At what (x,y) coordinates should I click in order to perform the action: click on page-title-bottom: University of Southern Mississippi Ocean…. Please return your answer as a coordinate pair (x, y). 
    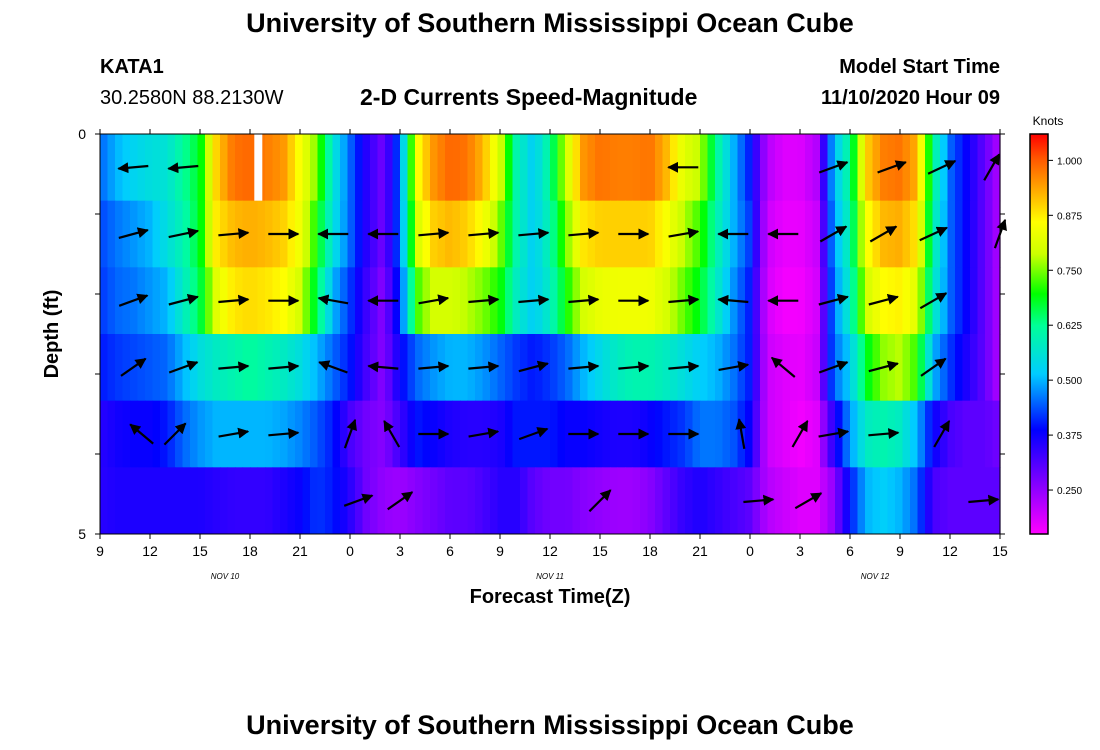
    Looking at the image, I should click on (550, 725).